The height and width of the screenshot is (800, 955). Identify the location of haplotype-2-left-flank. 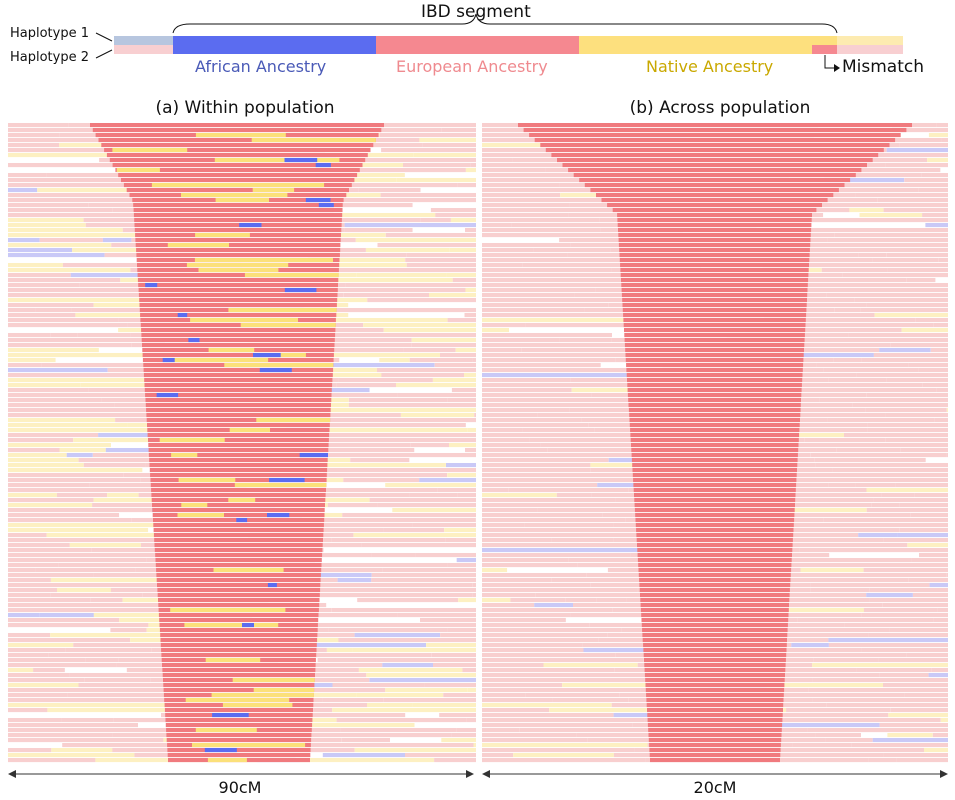
(143, 49).